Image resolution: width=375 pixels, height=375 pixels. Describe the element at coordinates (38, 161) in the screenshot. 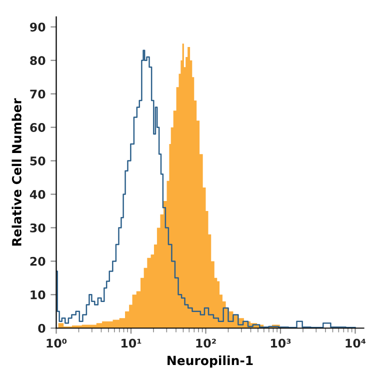

I see `y-tick-label: 50` at that location.